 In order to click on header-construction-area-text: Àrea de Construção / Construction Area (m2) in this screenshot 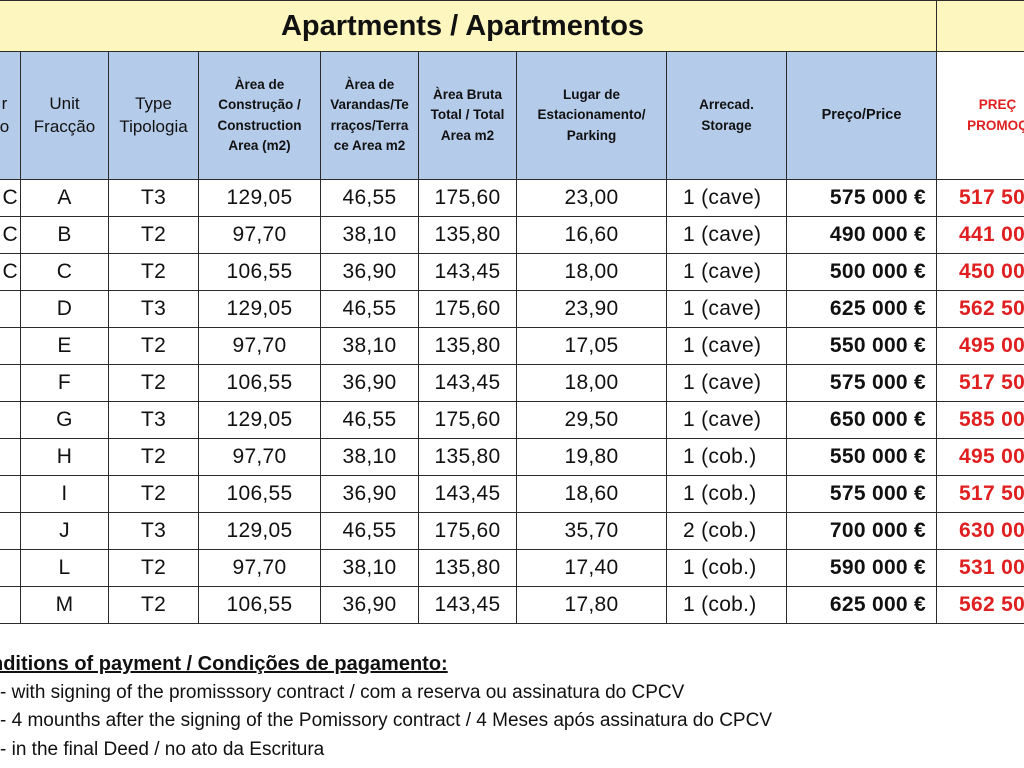, I will do `click(259, 115)`.